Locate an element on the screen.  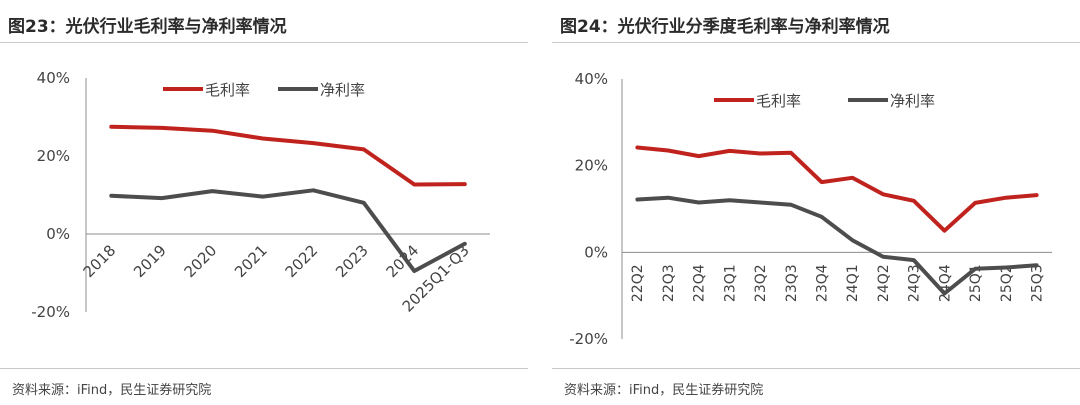
left-source-note: 资料来源：iFind，民生证券研究院 is located at coordinates (112, 390).